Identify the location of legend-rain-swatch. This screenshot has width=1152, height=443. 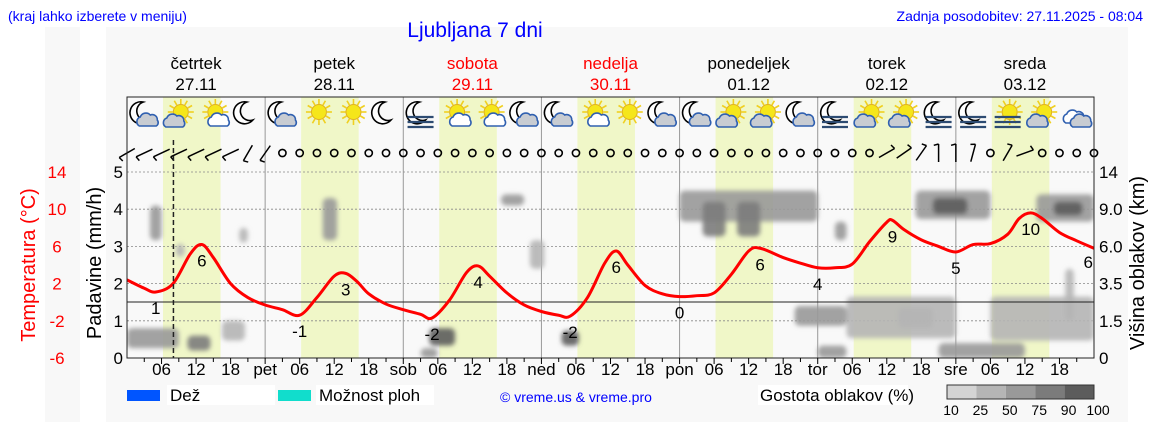
(143, 395).